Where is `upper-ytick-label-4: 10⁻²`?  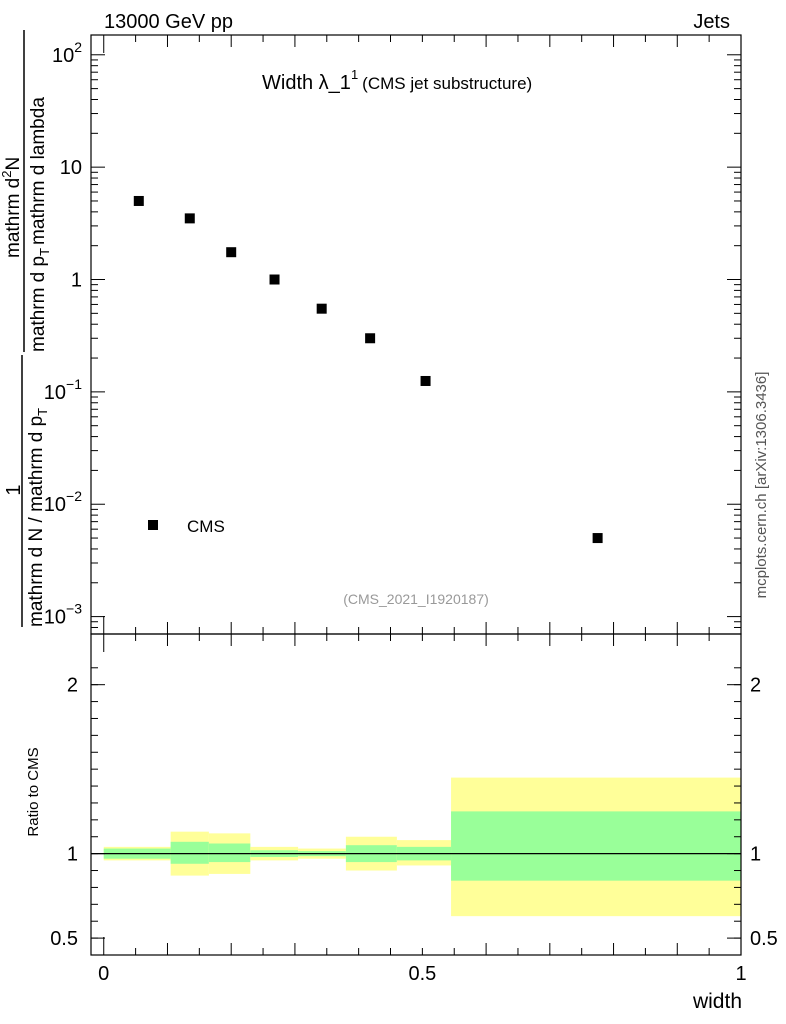
upper-ytick-label-4: 10⁻² is located at coordinates (63, 502).